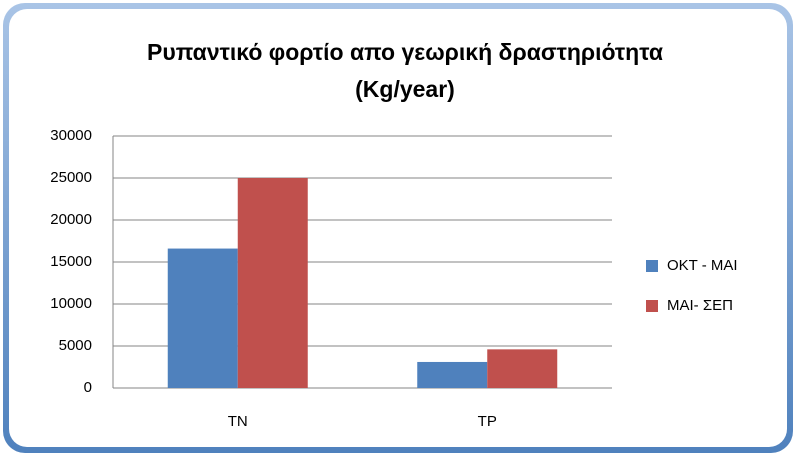 This screenshot has height=457, width=797. What do you see at coordinates (71, 219) in the screenshot?
I see `y-tick-label: 20000` at bounding box center [71, 219].